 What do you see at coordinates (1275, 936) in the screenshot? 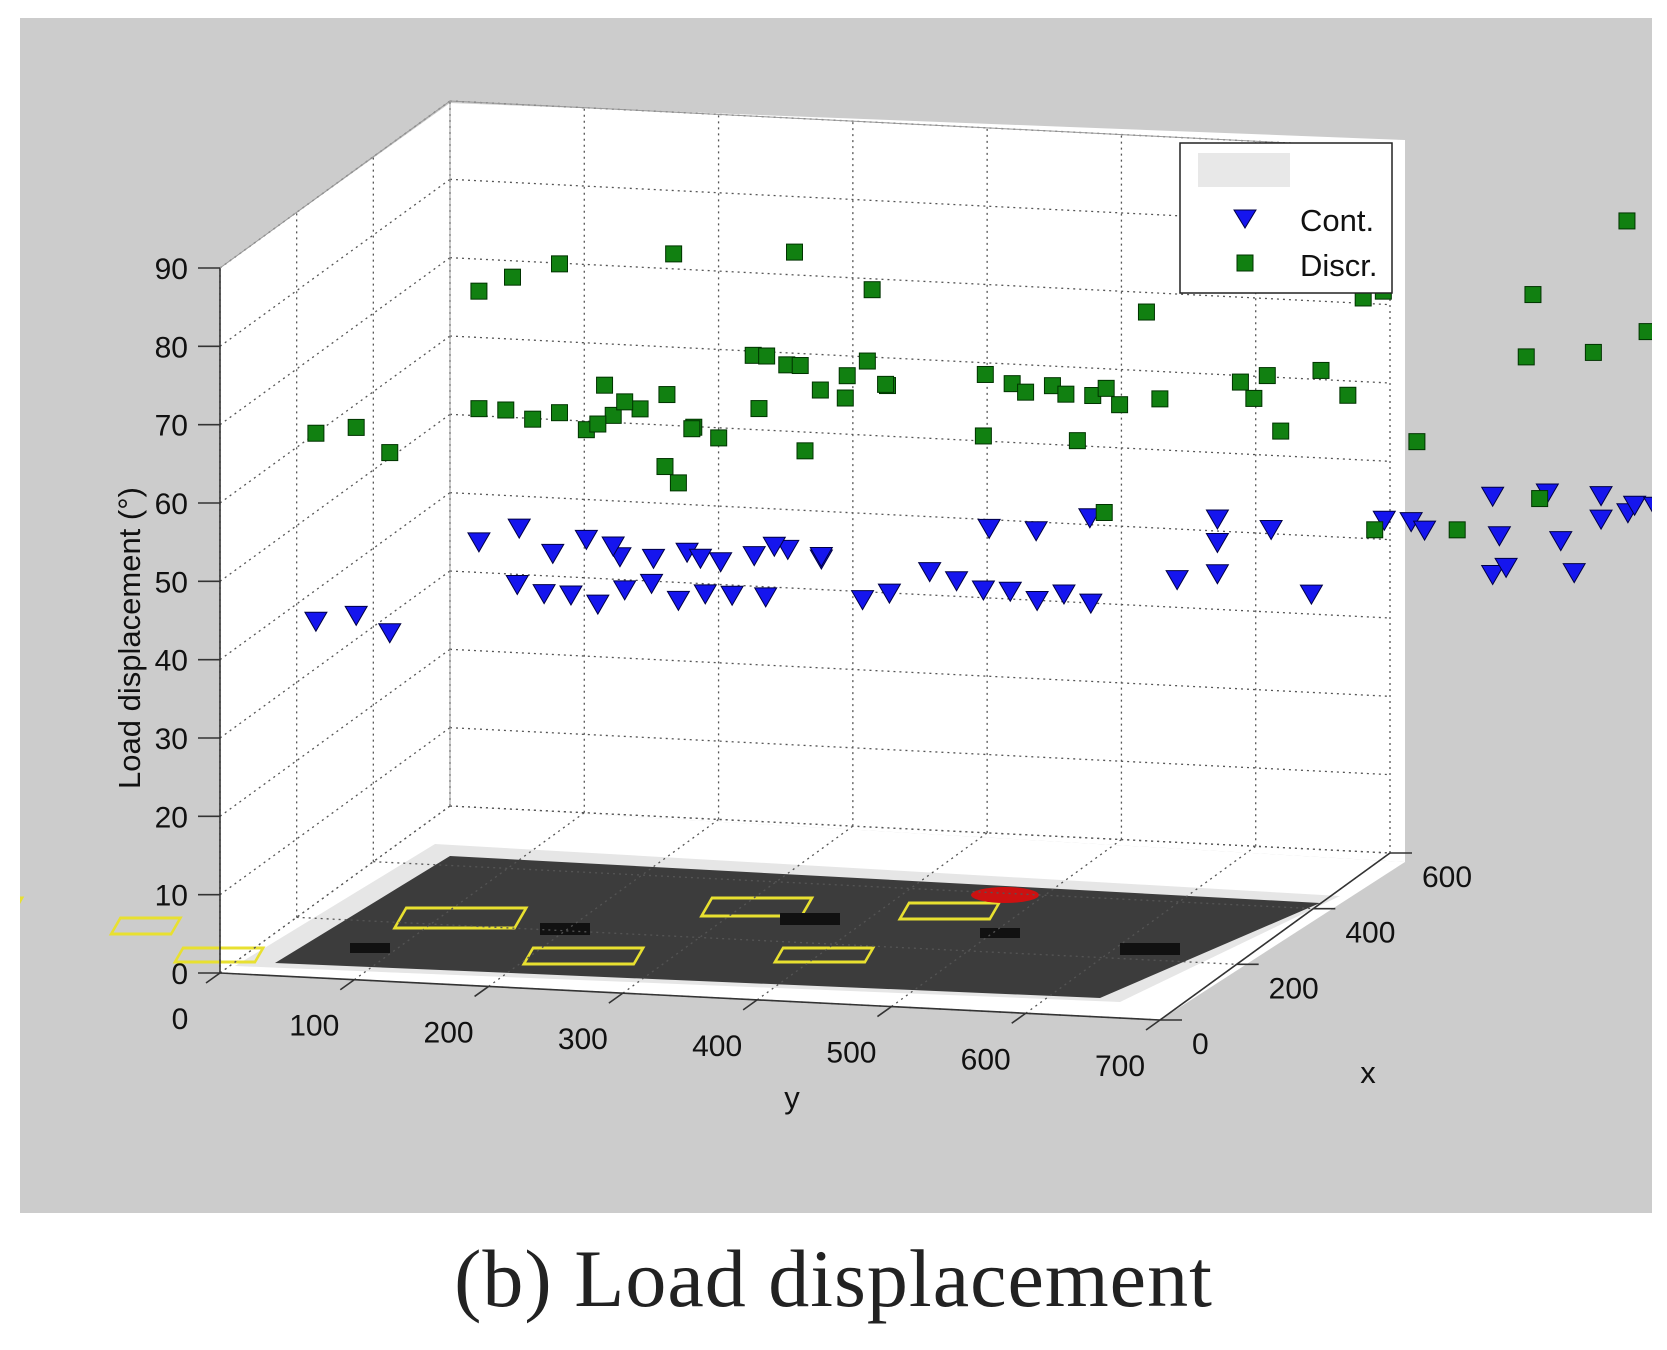
I see `x-axis-line` at bounding box center [1275, 936].